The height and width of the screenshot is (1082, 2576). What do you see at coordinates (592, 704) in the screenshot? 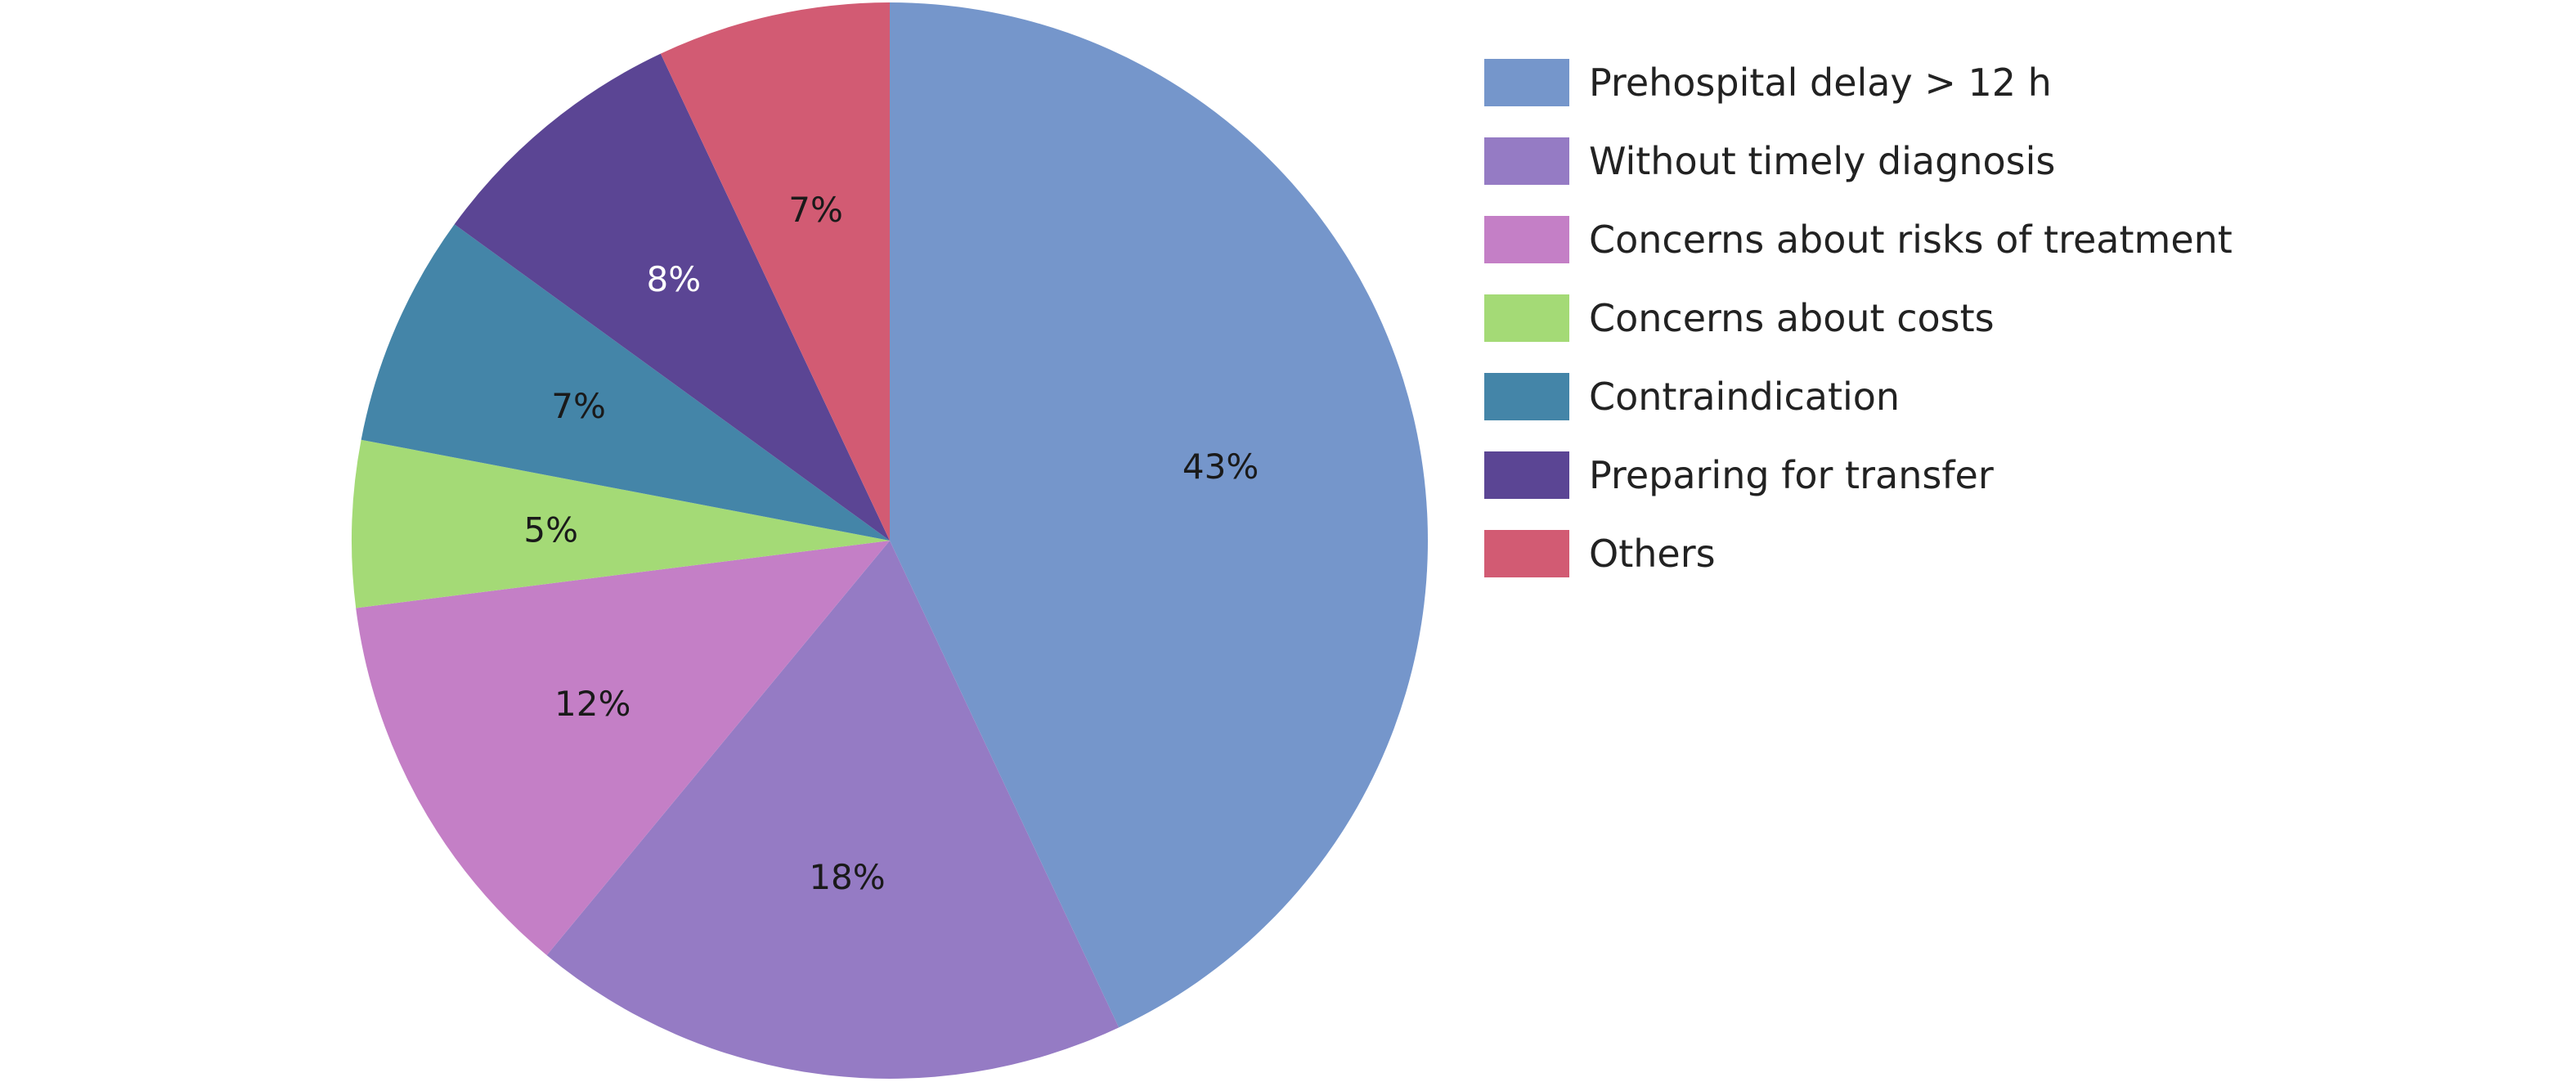
I see `pie-slice-label-3: 12%` at bounding box center [592, 704].